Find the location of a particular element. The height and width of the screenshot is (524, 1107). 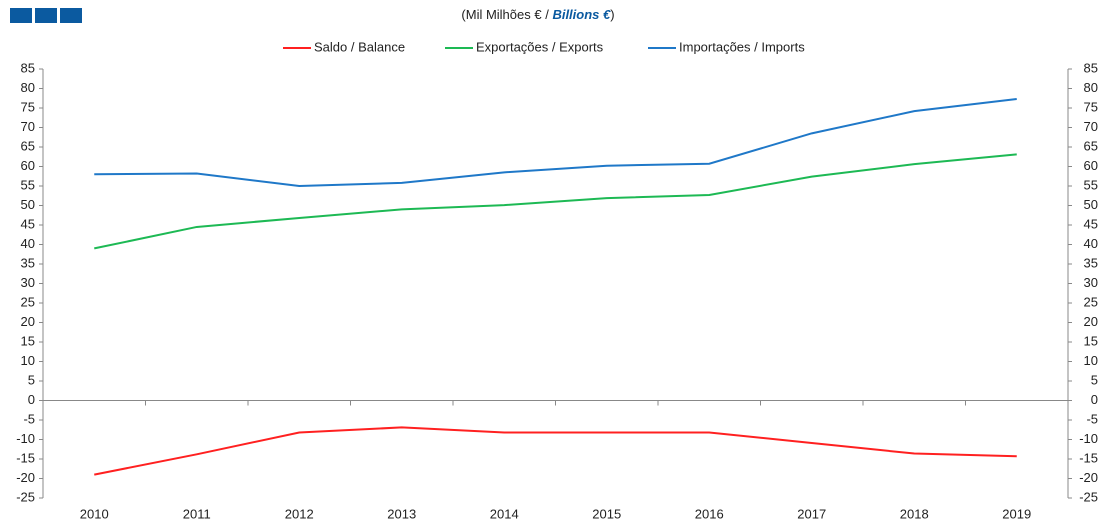

x-tick-label: 2018 is located at coordinates (914, 513).